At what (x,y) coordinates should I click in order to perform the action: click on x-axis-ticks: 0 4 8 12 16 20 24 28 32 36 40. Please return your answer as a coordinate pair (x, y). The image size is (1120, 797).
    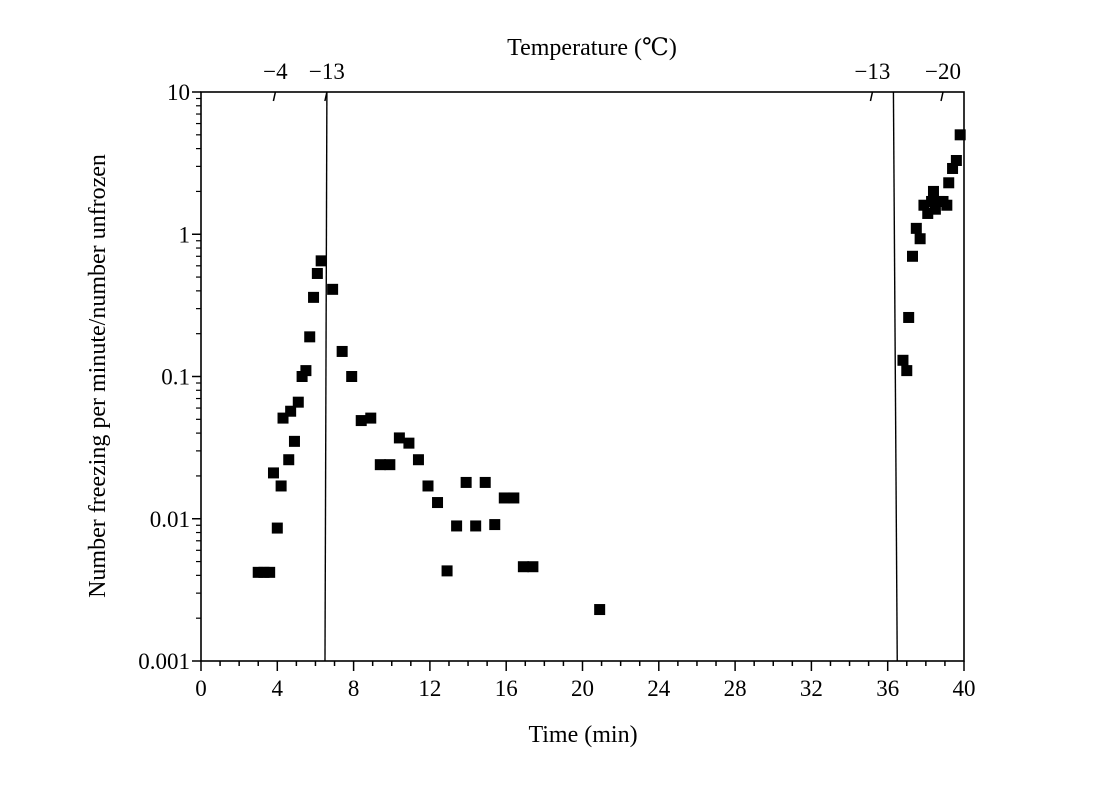
    Looking at the image, I should click on (585, 681).